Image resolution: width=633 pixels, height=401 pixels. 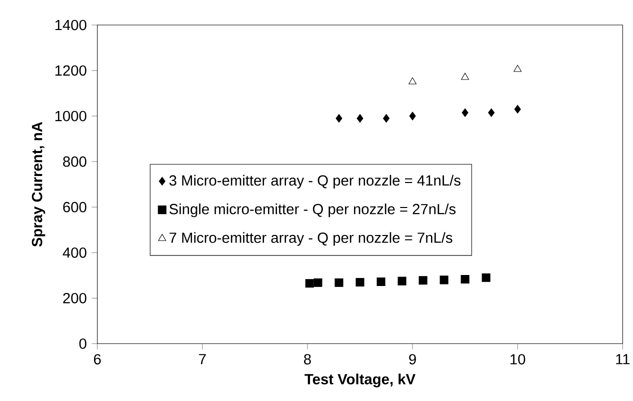 I want to click on legend-label: 3 Micro-emitter array - Q per nozzle = 41nL/s, so click(x=314, y=181).